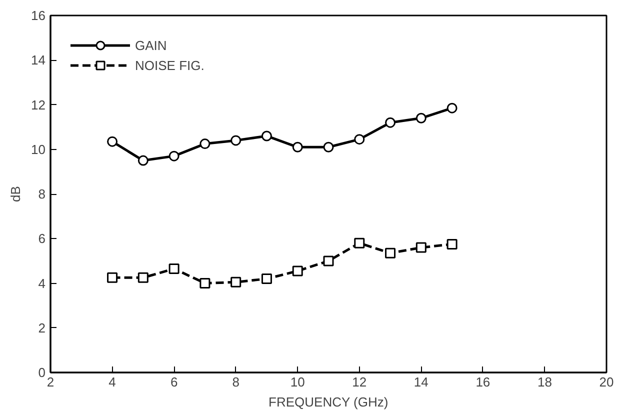 The image size is (636, 412). What do you see at coordinates (544, 382) in the screenshot?
I see `x-tick-label: 18` at bounding box center [544, 382].